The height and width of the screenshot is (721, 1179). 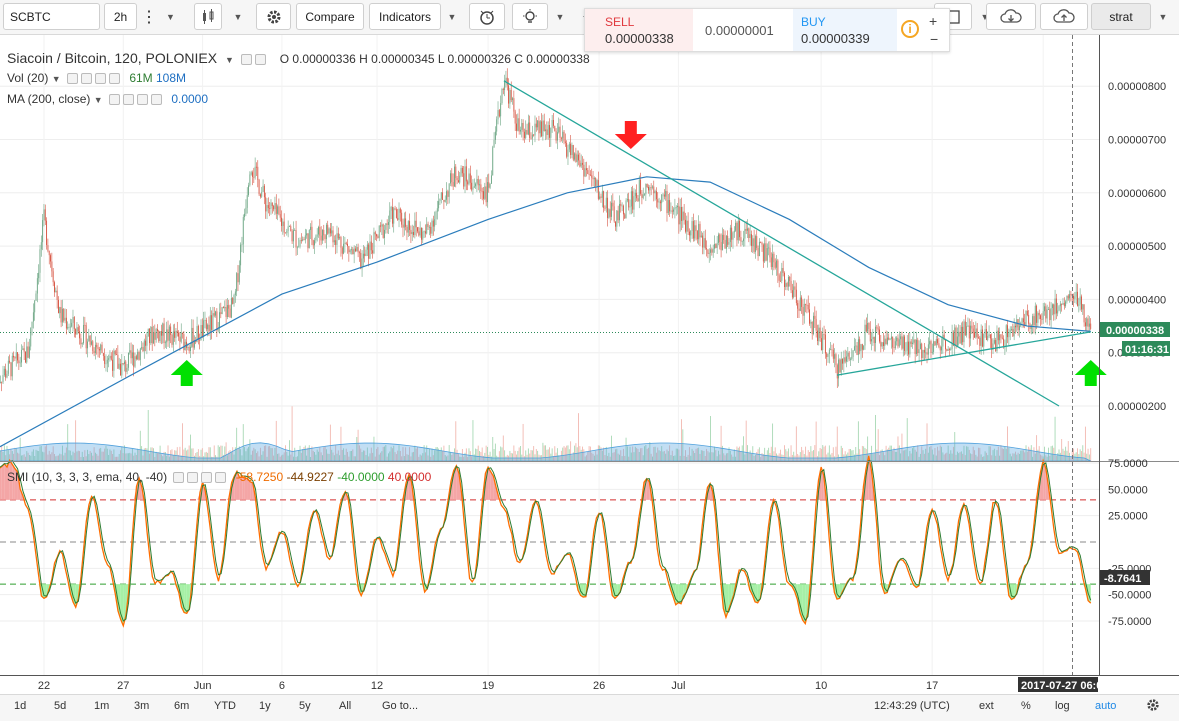 What do you see at coordinates (51, 16) in the screenshot?
I see `symbol-search-input: SCBTC` at bounding box center [51, 16].